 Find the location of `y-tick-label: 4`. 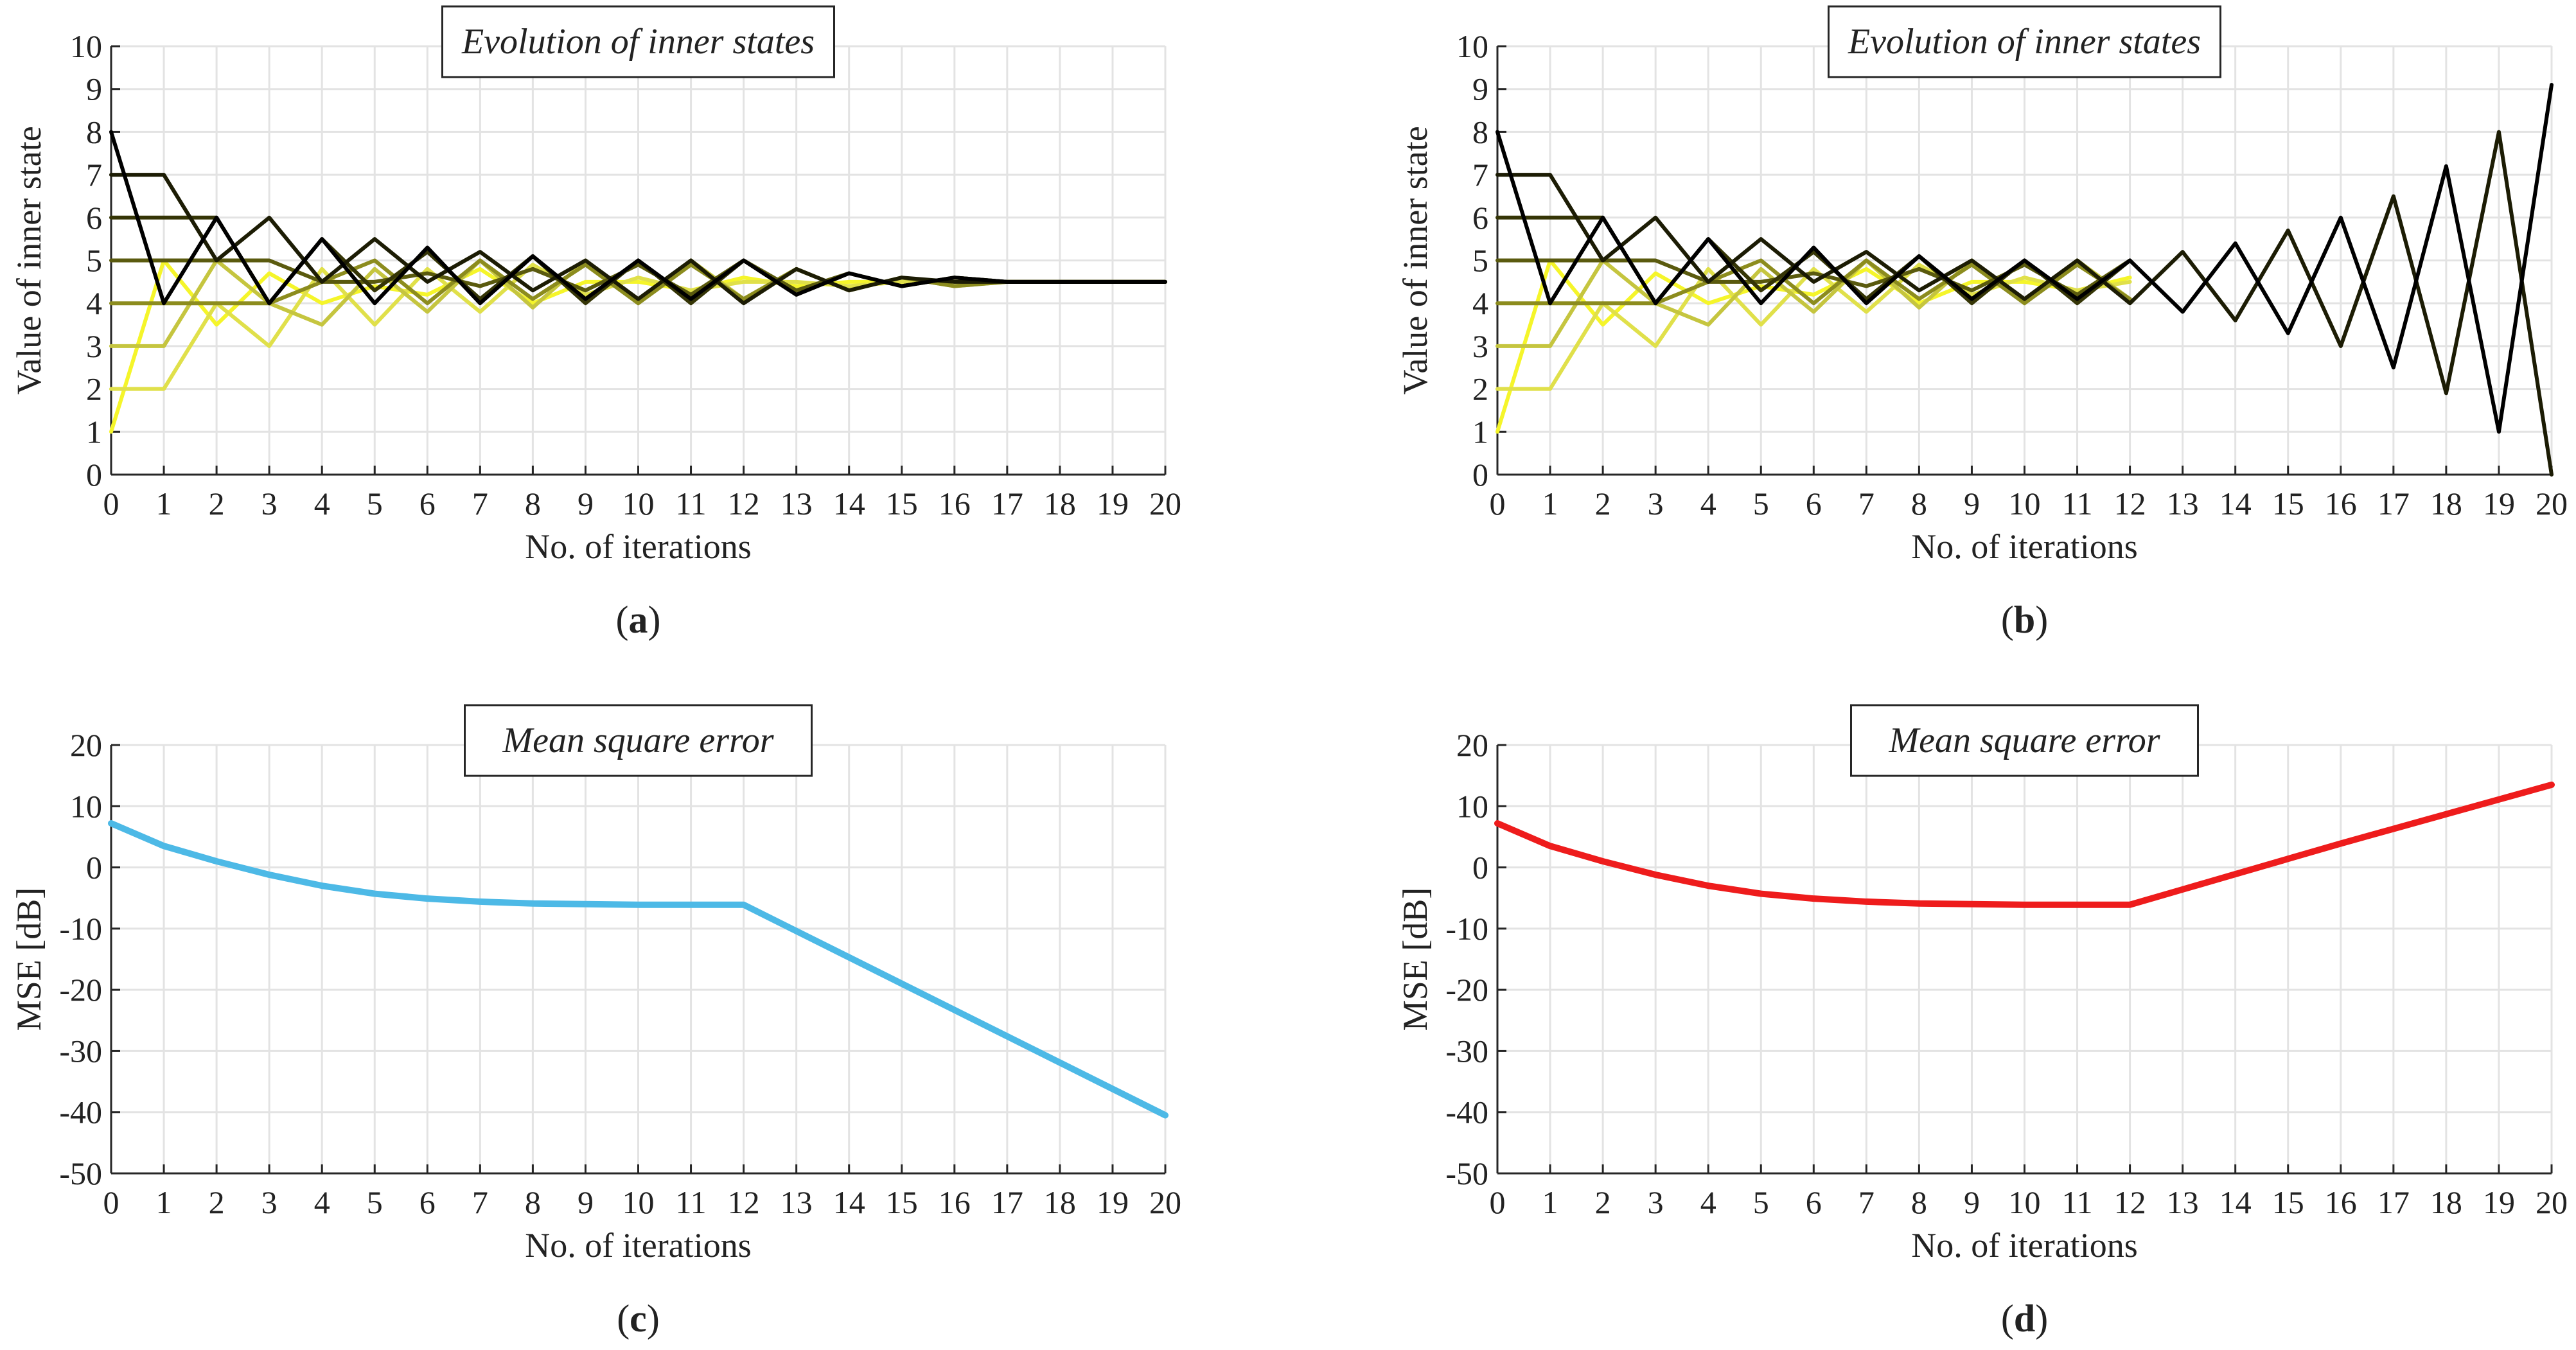

y-tick-label: 4 is located at coordinates (94, 303).